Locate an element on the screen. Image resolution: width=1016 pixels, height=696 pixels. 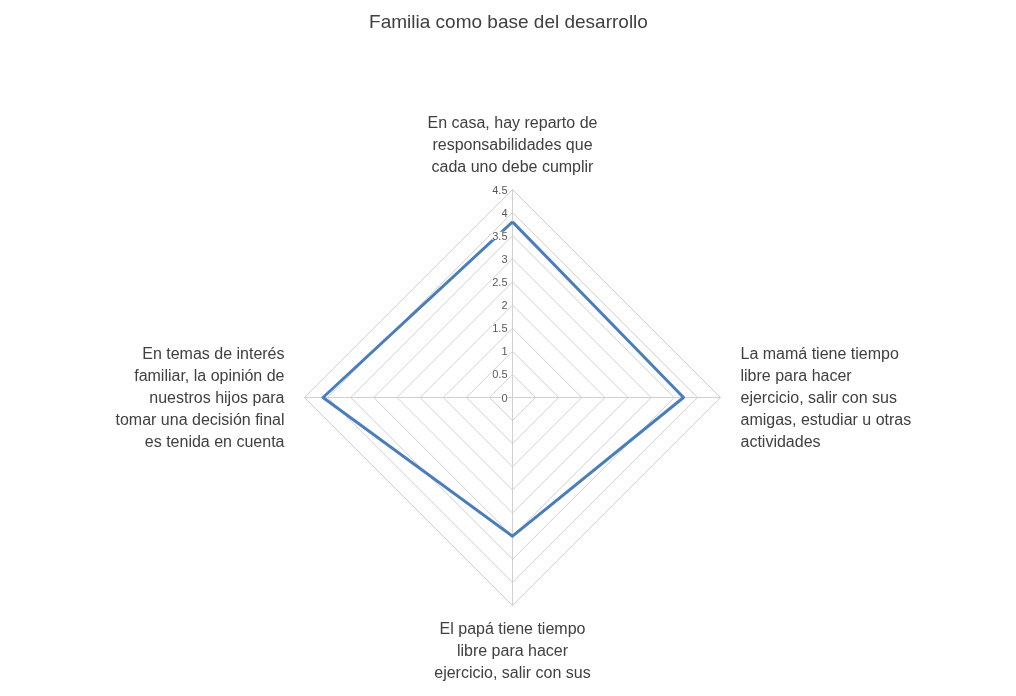
y-tick-label: 4.5 is located at coordinates (500, 189).